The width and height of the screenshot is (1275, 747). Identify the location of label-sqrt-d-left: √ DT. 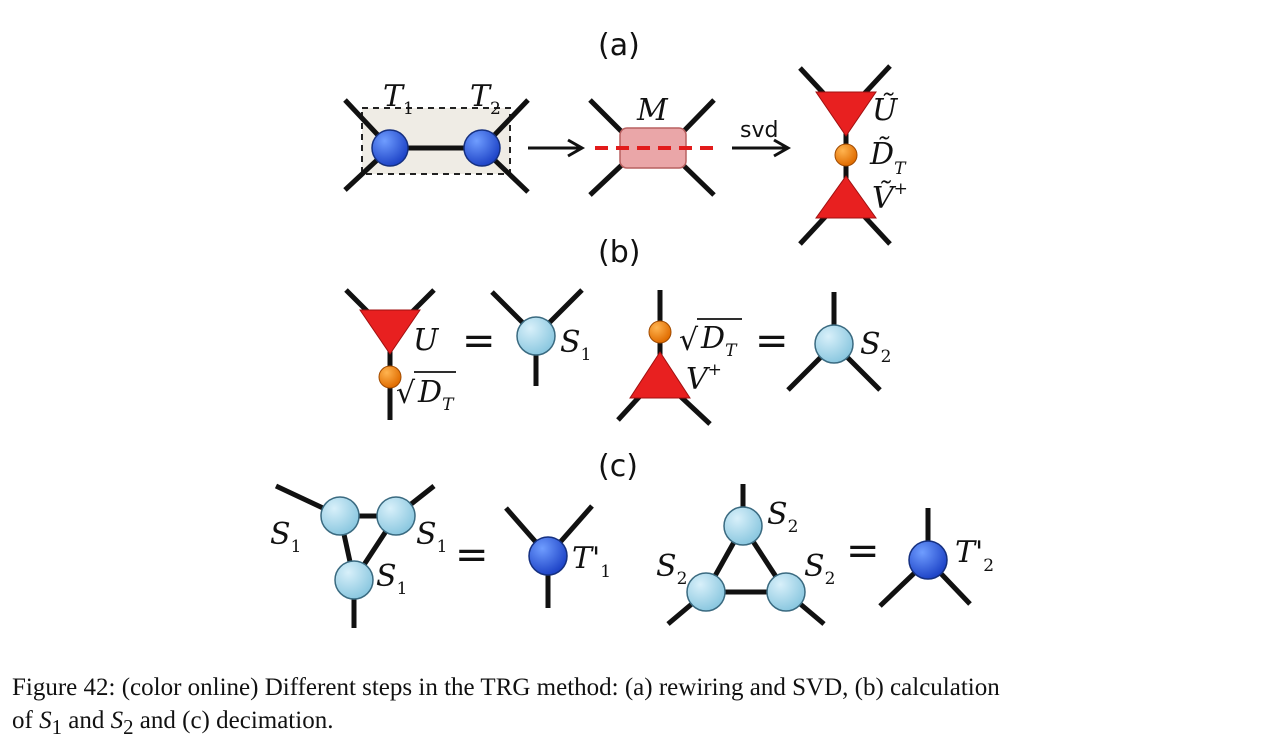
(426, 393).